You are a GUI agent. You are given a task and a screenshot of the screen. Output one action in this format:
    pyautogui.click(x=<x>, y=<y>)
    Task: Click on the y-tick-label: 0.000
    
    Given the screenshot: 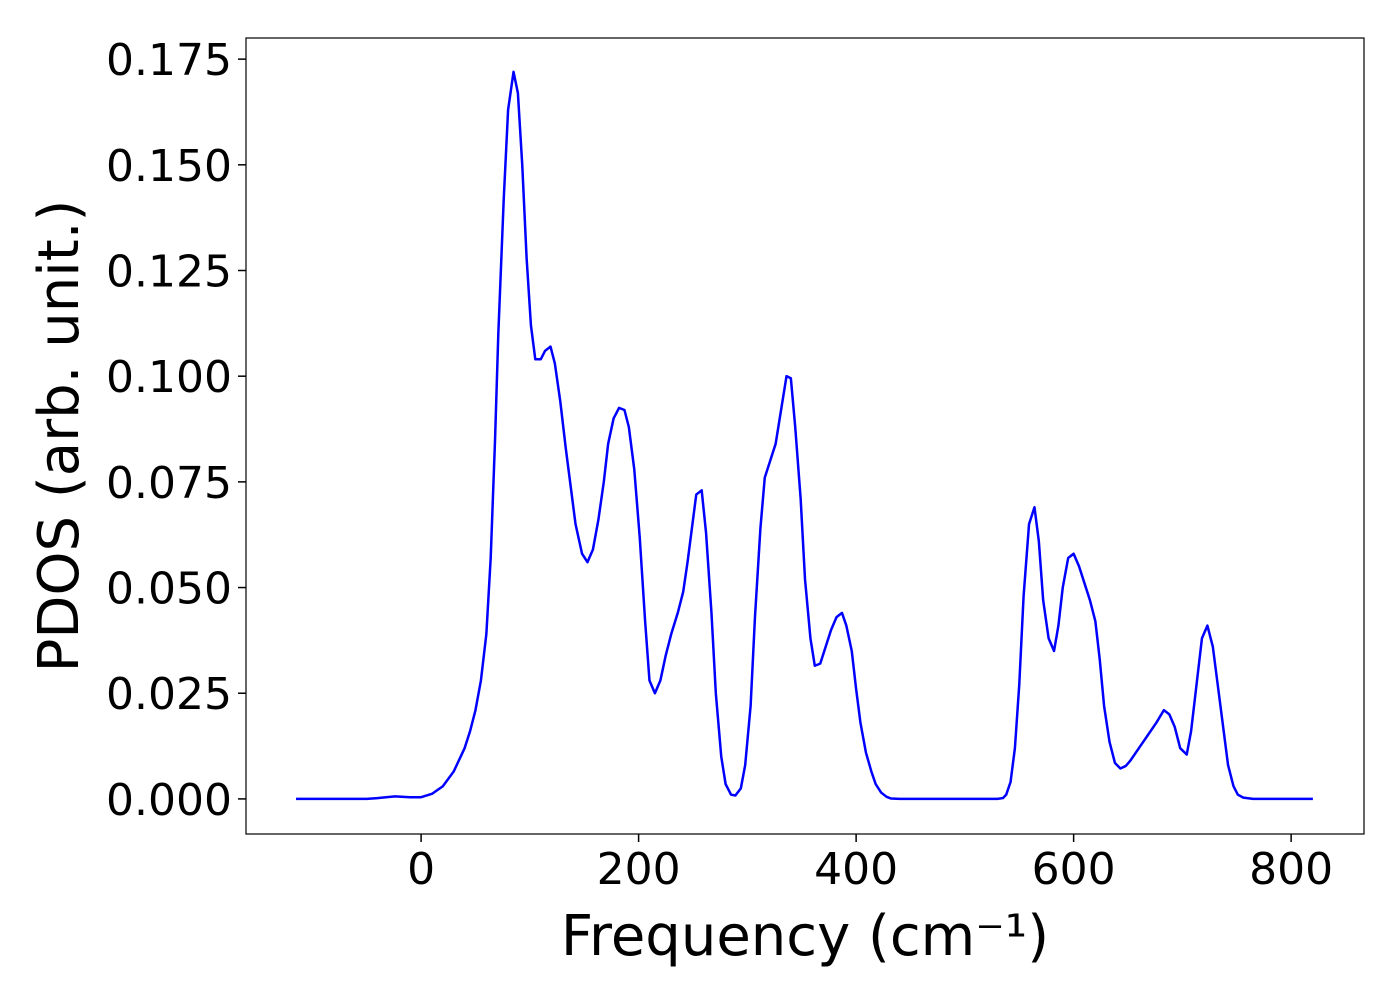 What is the action you would take?
    pyautogui.click(x=169, y=800)
    